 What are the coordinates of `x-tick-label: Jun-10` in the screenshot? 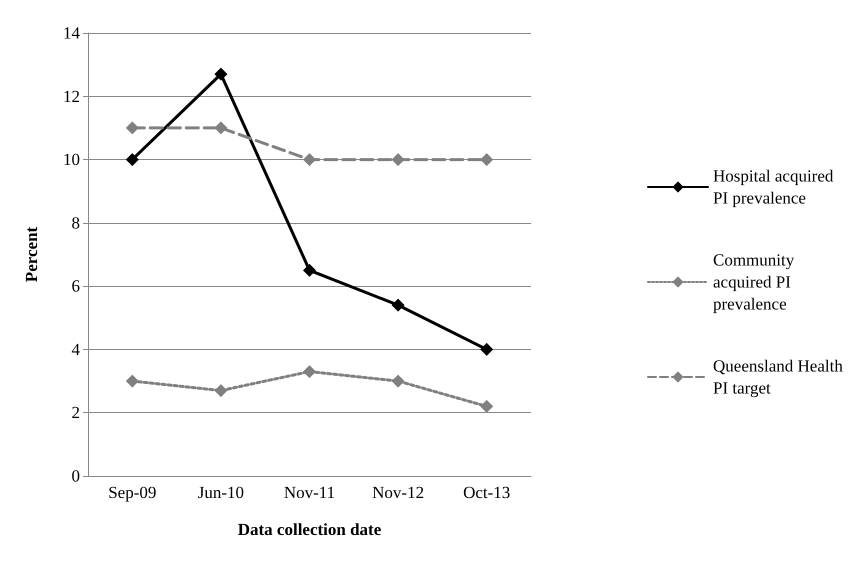 It's located at (221, 492).